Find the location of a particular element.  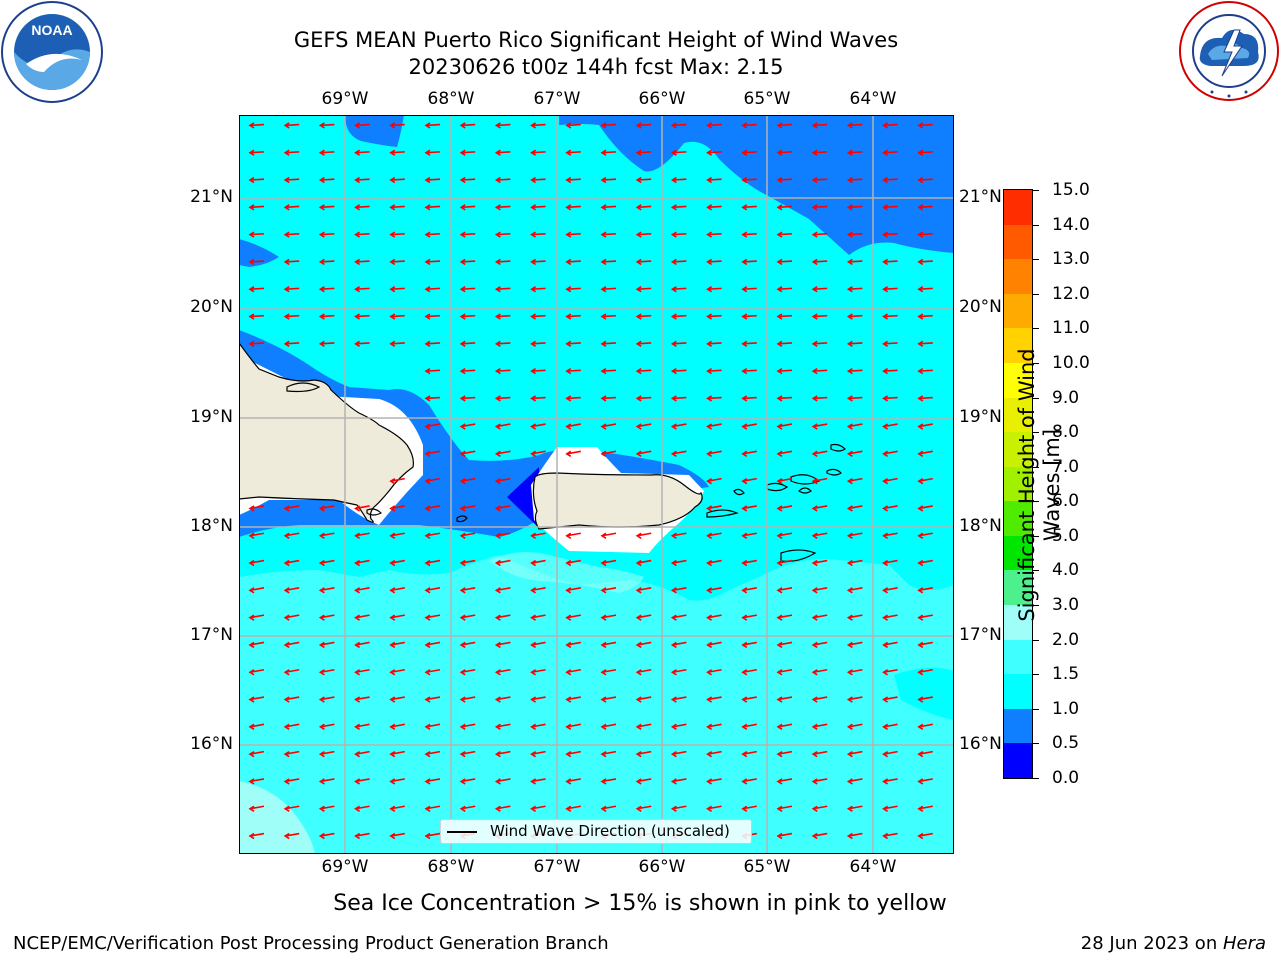

colorbar-tick-label: 0.5 is located at coordinates (1066, 743).